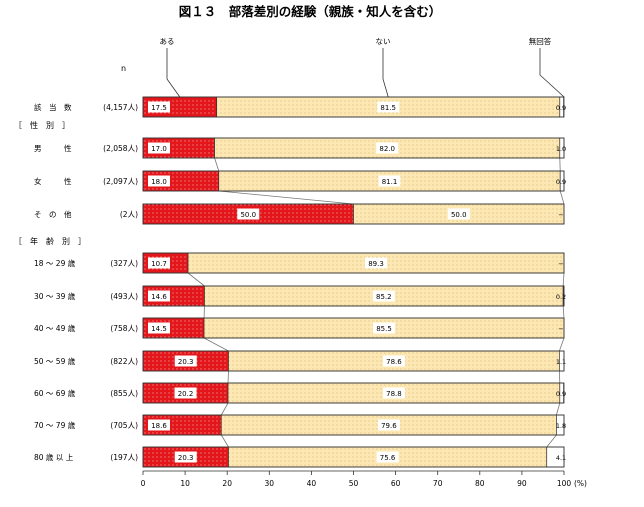  Describe the element at coordinates (552, 73) in the screenshot. I see `legend-leader-mukaito` at that location.